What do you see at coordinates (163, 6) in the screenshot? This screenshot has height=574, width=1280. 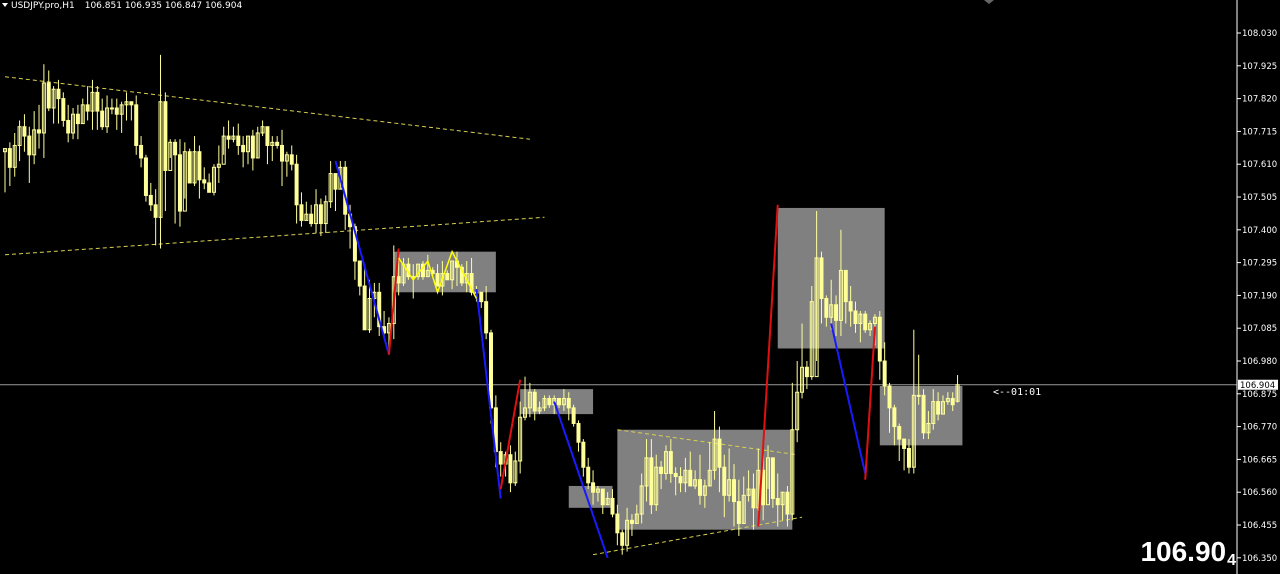 I see `ohlc-values: 106.851 106.935 106.847 106.904` at bounding box center [163, 6].